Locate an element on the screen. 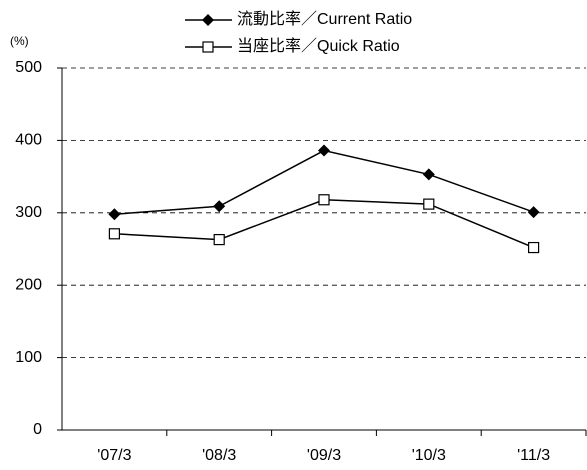  legend-label: 流動比率／Current Ratio is located at coordinates (324, 19).